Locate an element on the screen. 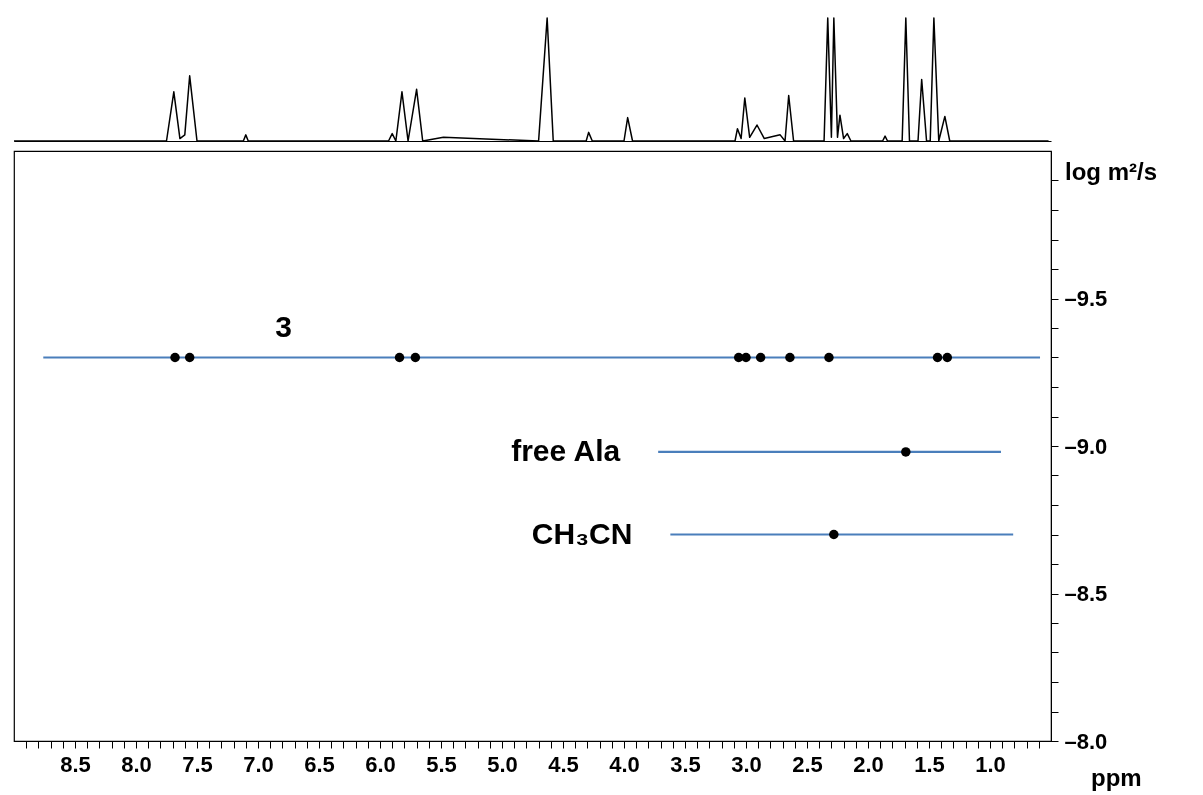 This screenshot has height=795, width=1203. annotation: 3 is located at coordinates (284, 326).